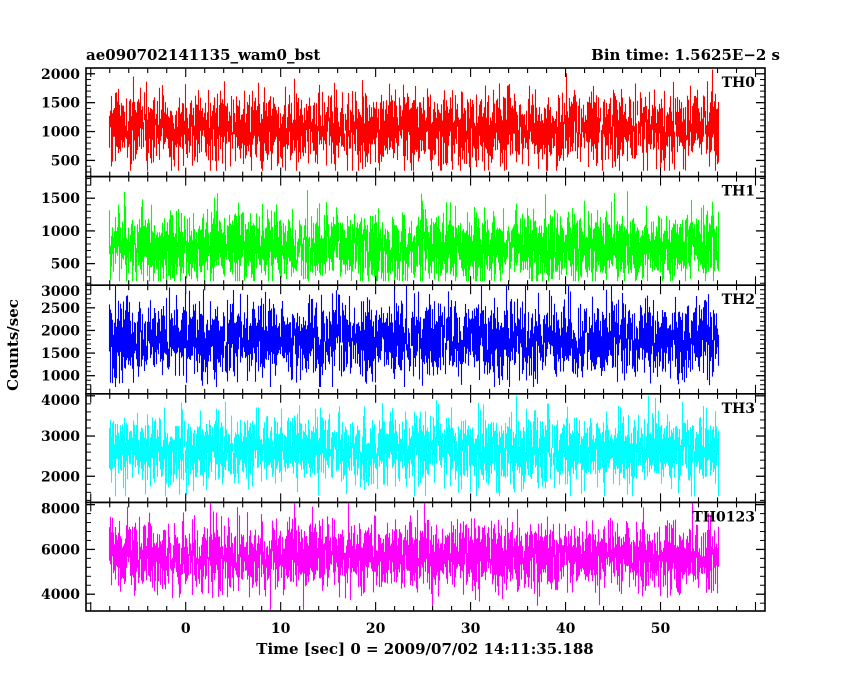 The width and height of the screenshot is (850, 680). I want to click on panel-label-th1: TH1, so click(738, 192).